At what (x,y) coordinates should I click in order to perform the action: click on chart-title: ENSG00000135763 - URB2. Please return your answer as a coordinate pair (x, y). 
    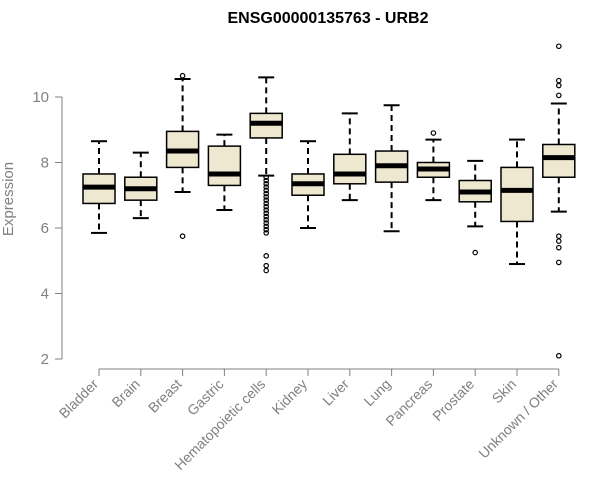
    Looking at the image, I should click on (327, 18).